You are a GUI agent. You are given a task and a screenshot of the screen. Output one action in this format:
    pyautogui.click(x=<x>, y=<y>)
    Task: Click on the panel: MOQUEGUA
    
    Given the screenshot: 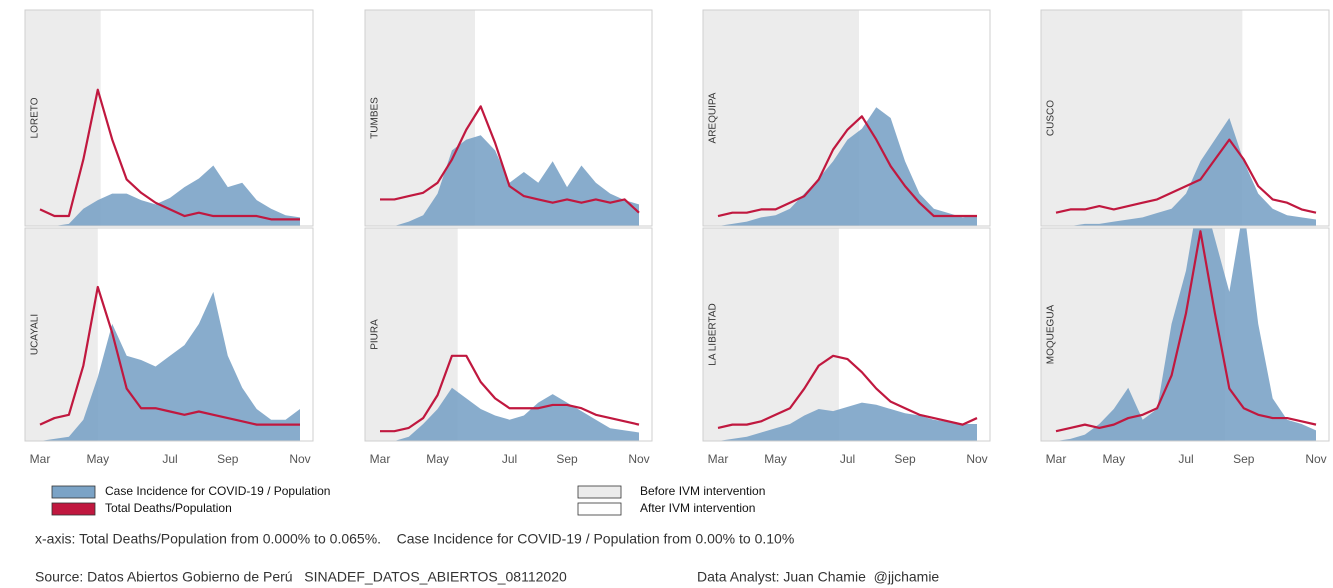 What is the action you would take?
    pyautogui.click(x=1185, y=334)
    